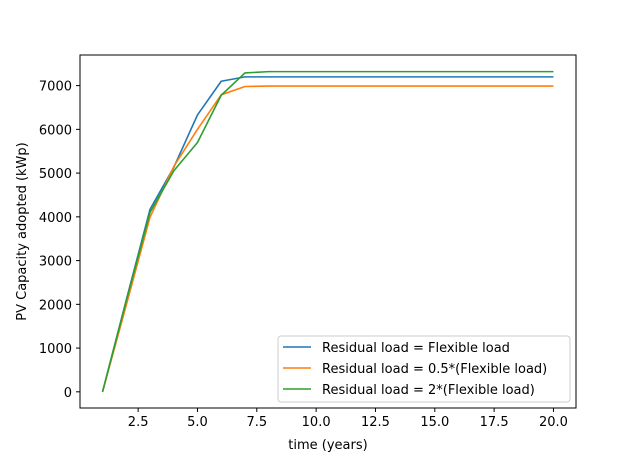 This screenshot has height=459, width=640. I want to click on y-tick-label: 6000, so click(55, 130).